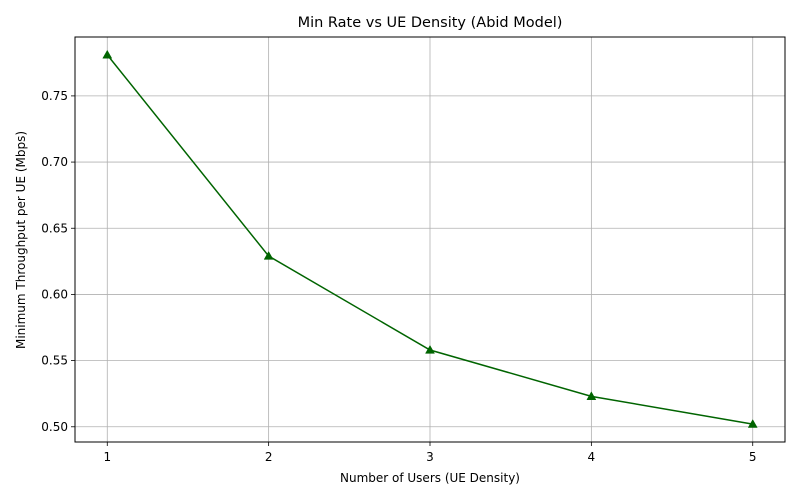 The width and height of the screenshot is (800, 500). Describe the element at coordinates (21, 240) in the screenshot. I see `y-axis-label: Minimum Throughput per UE (Mbps)` at that location.